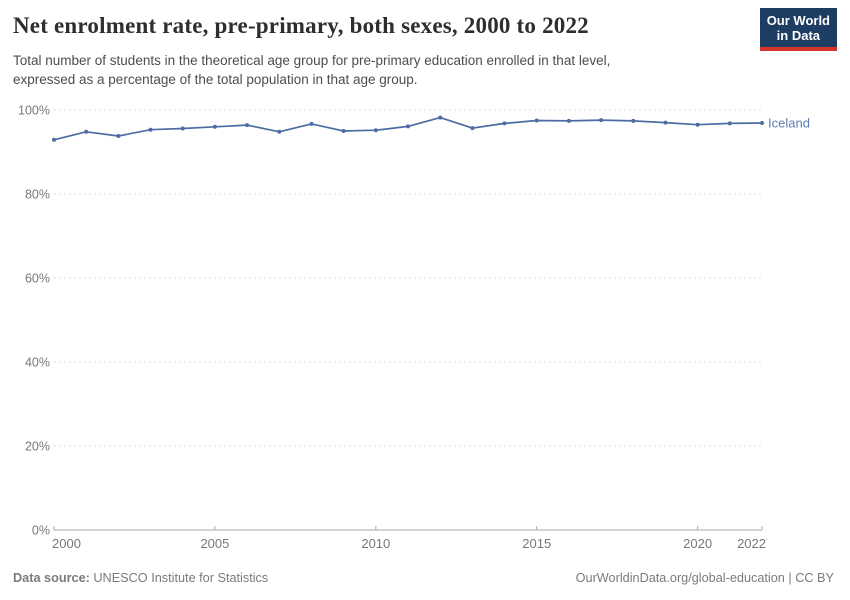 This screenshot has height=600, width=850. What do you see at coordinates (789, 123) in the screenshot?
I see `entity-label: Iceland` at bounding box center [789, 123].